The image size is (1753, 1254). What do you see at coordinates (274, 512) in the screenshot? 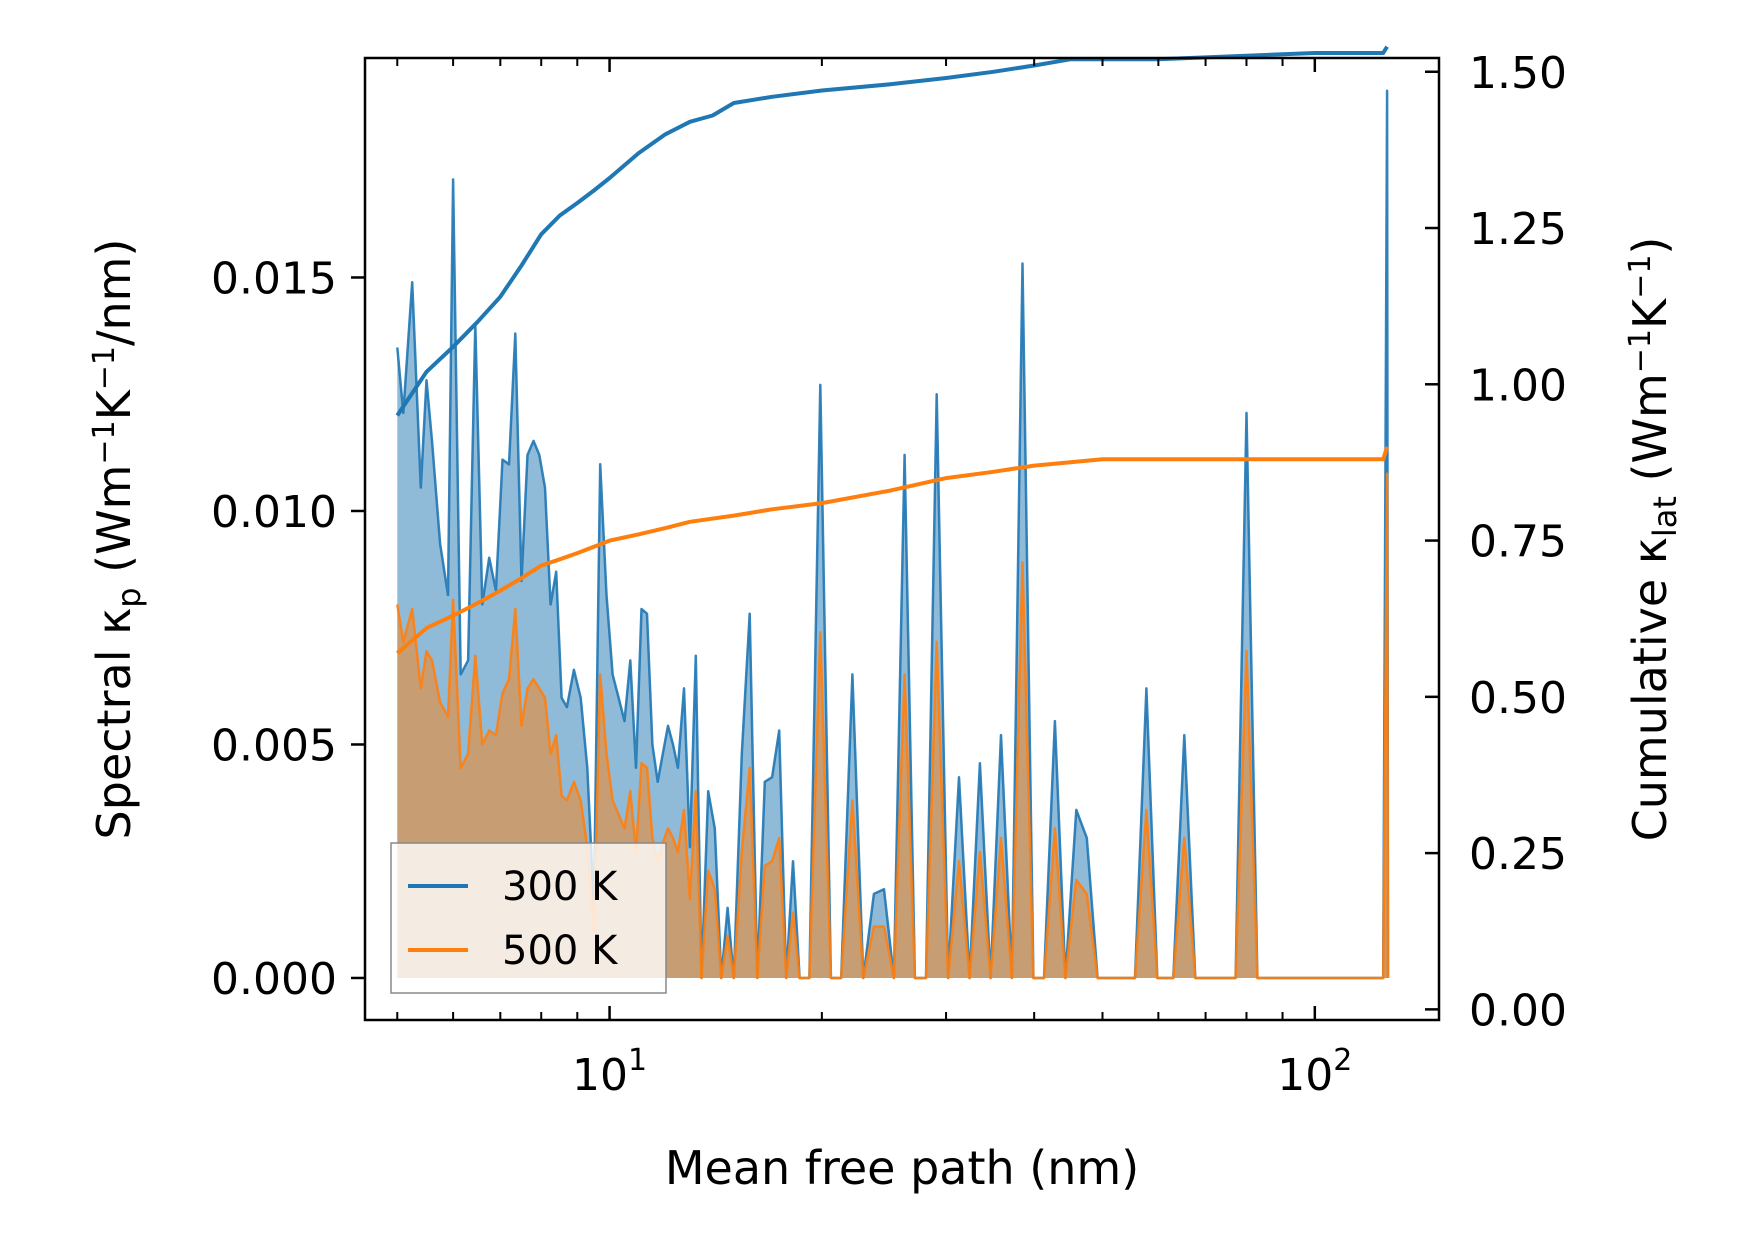
I see `y-left-tick-label: 0.010` at bounding box center [274, 512].